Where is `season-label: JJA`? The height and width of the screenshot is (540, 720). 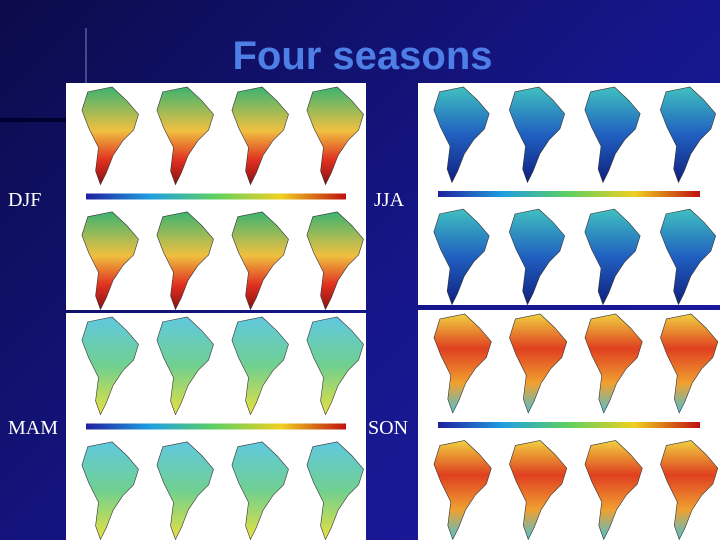
season-label: JJA is located at coordinates (389, 200).